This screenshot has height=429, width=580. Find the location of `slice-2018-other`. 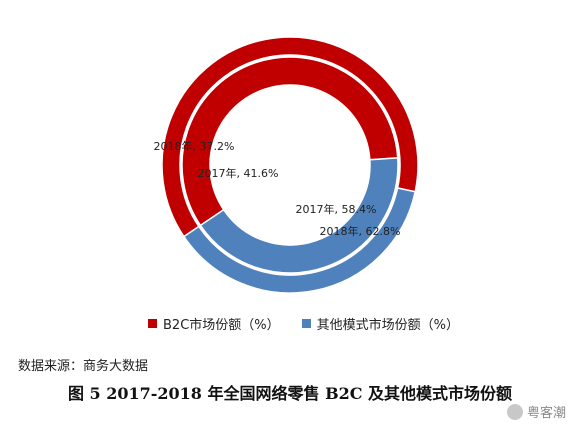

slice-2018-other is located at coordinates (299, 240).